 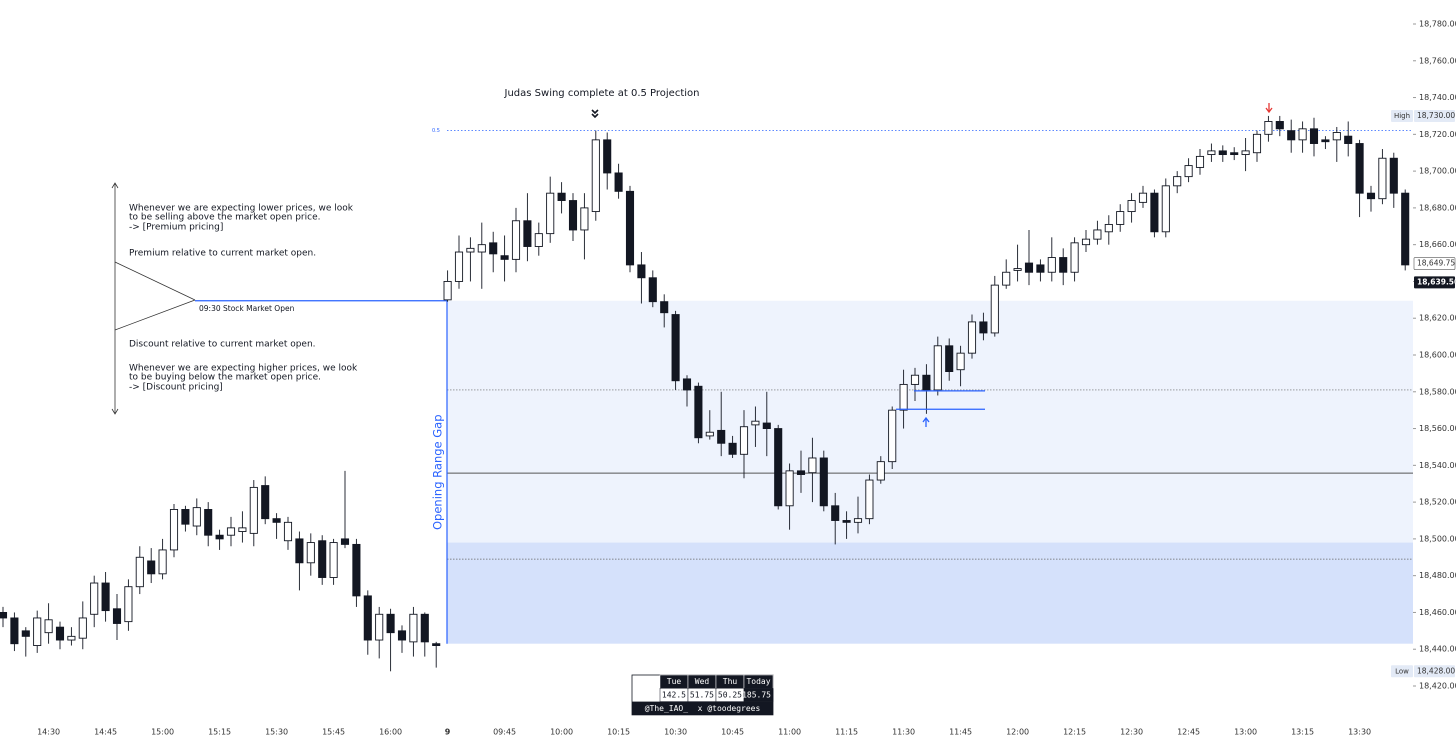 What do you see at coordinates (448, 732) in the screenshot?
I see `x-tick-label: 9` at bounding box center [448, 732].